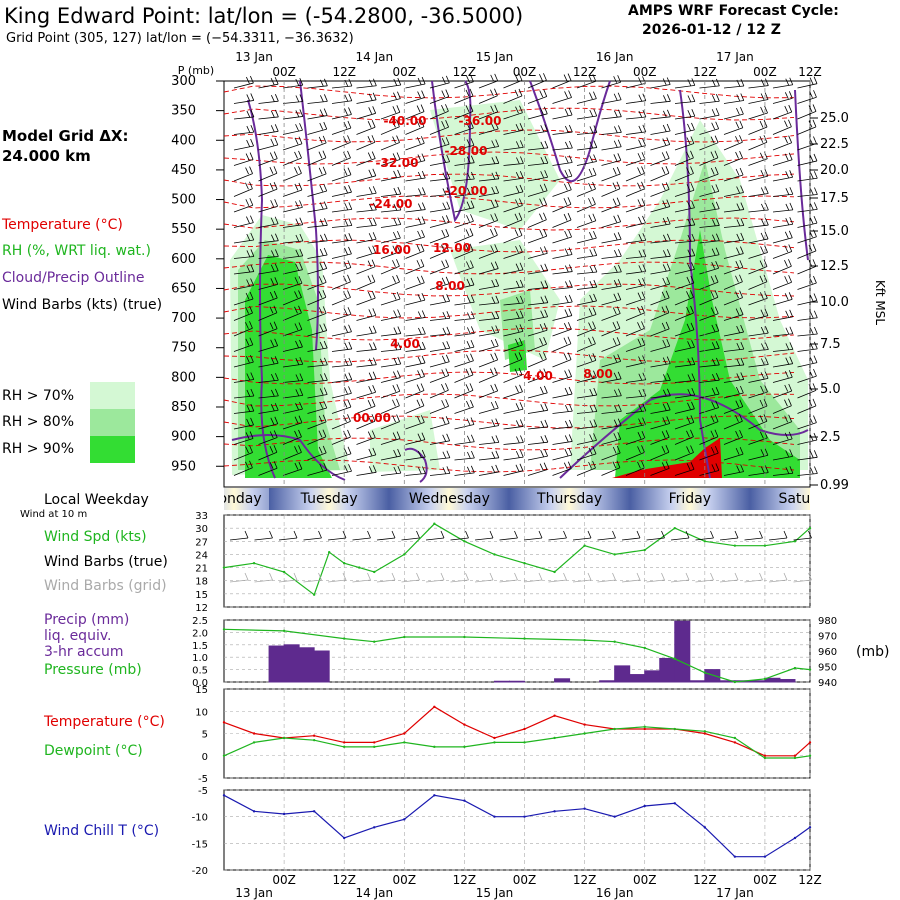  Describe the element at coordinates (765, 72) in the screenshot. I see `top-hour-label: 00Z` at that location.